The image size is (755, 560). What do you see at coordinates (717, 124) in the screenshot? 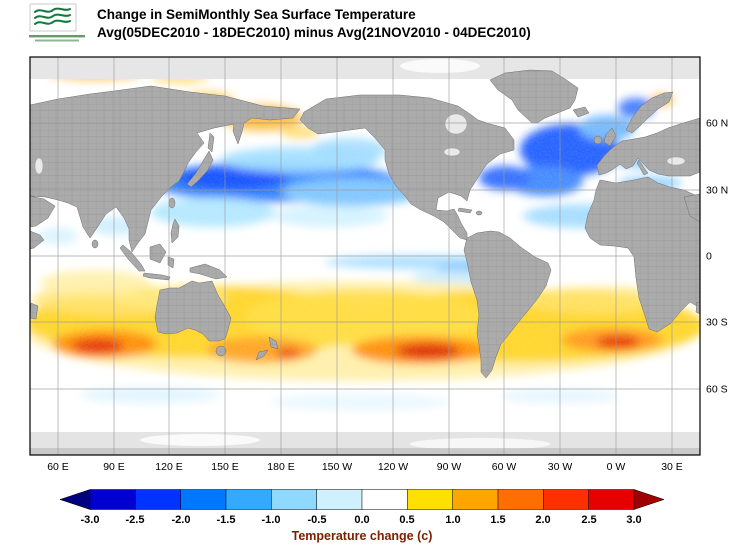
I see `lat-label: 60 N` at bounding box center [717, 124].